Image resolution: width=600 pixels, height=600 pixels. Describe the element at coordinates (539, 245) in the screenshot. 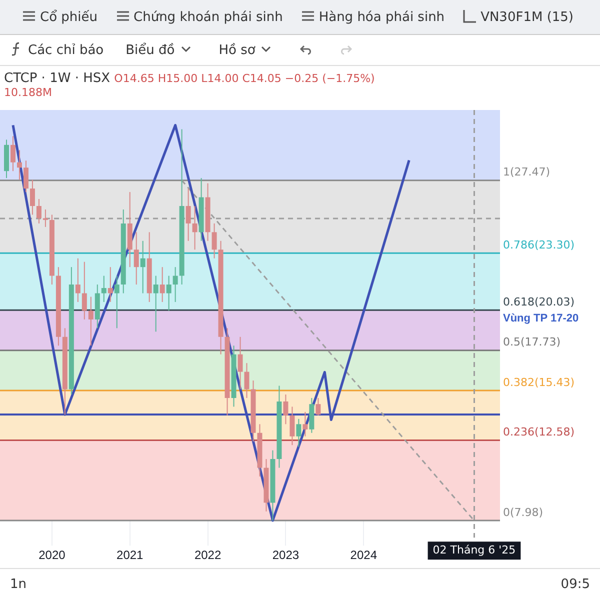

I see `ref-line-label: 0.786(23.30)` at that location.